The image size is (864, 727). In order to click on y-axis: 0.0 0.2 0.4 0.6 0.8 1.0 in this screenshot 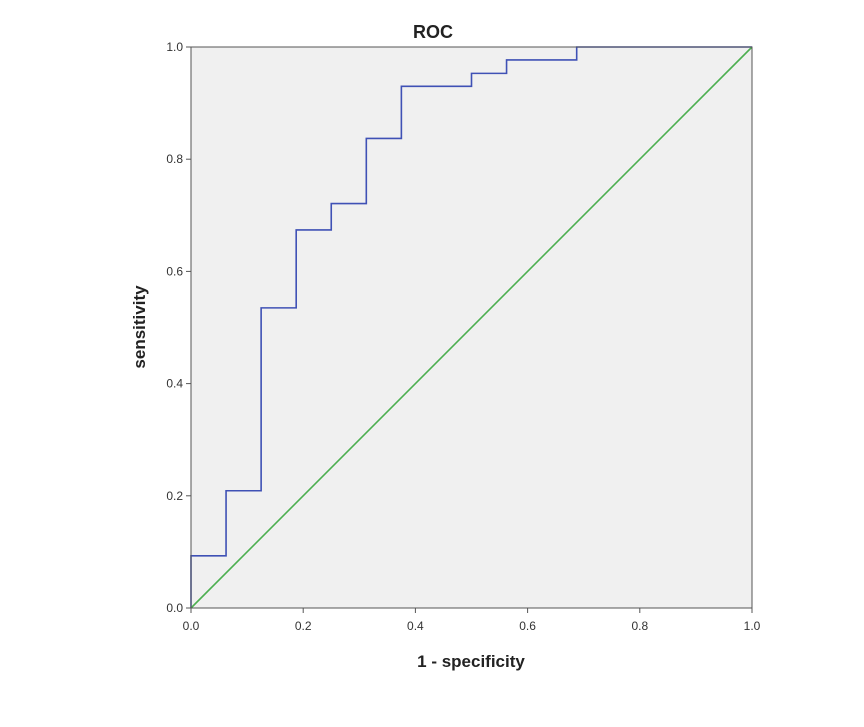, I will do `click(178, 327)`.